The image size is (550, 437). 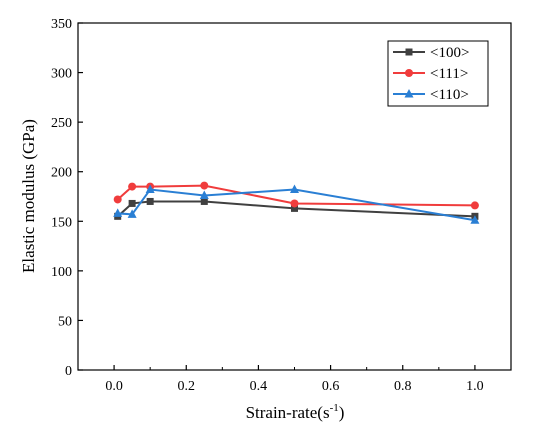 What do you see at coordinates (61, 123) in the screenshot?
I see `y-tick-label: 250` at bounding box center [61, 123].